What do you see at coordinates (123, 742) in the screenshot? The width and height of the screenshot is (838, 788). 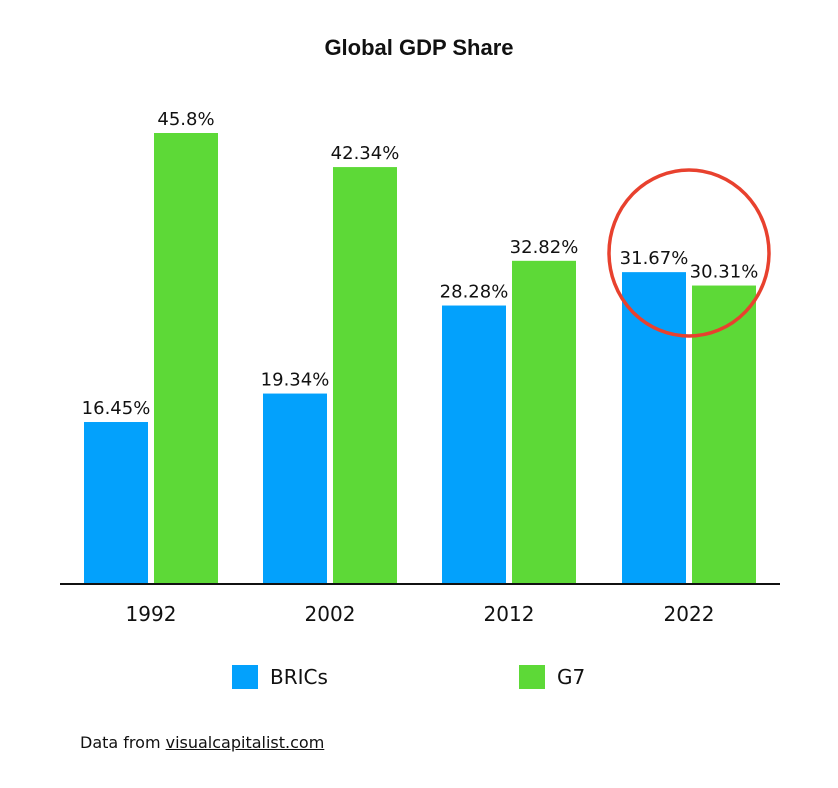 I see `source-prefix: Data from` at bounding box center [123, 742].